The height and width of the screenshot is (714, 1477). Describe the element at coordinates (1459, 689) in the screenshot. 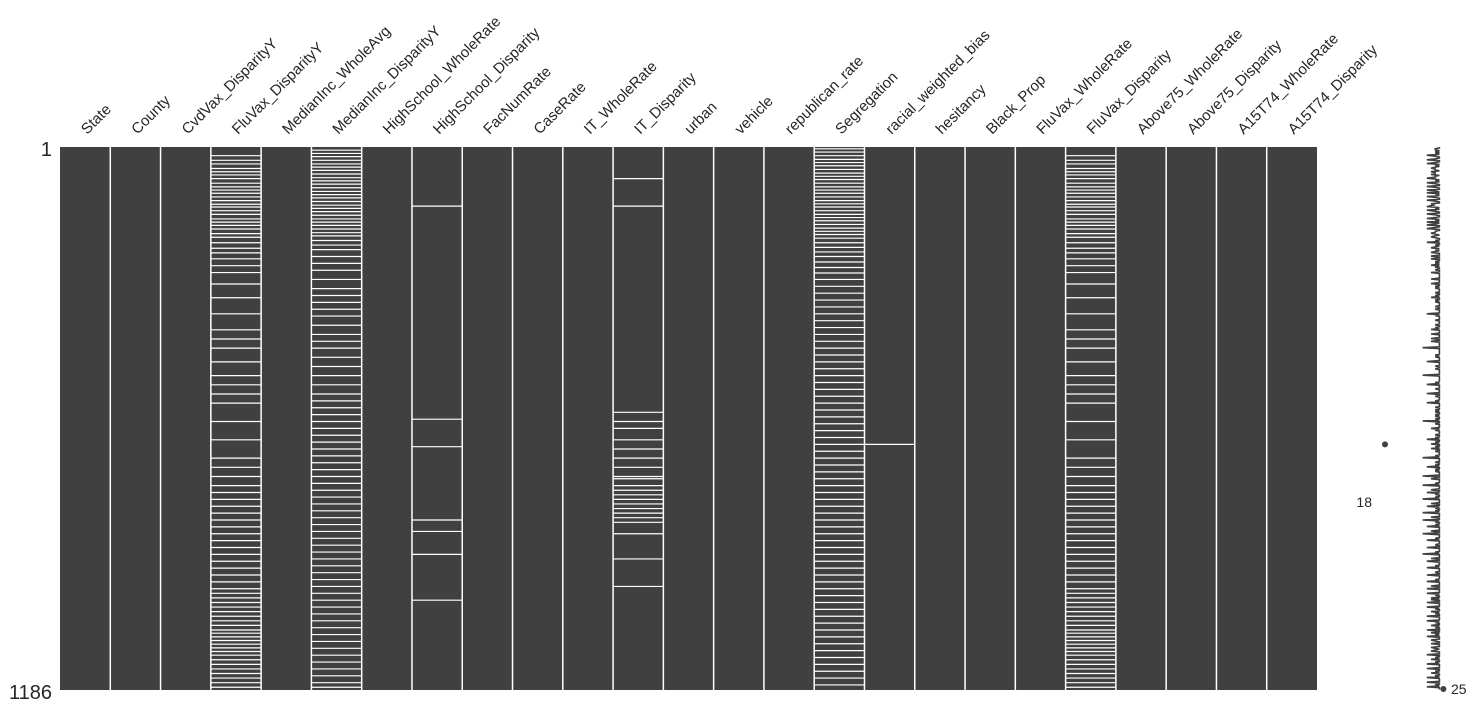

I see `sparkline-max-label: 25` at that location.